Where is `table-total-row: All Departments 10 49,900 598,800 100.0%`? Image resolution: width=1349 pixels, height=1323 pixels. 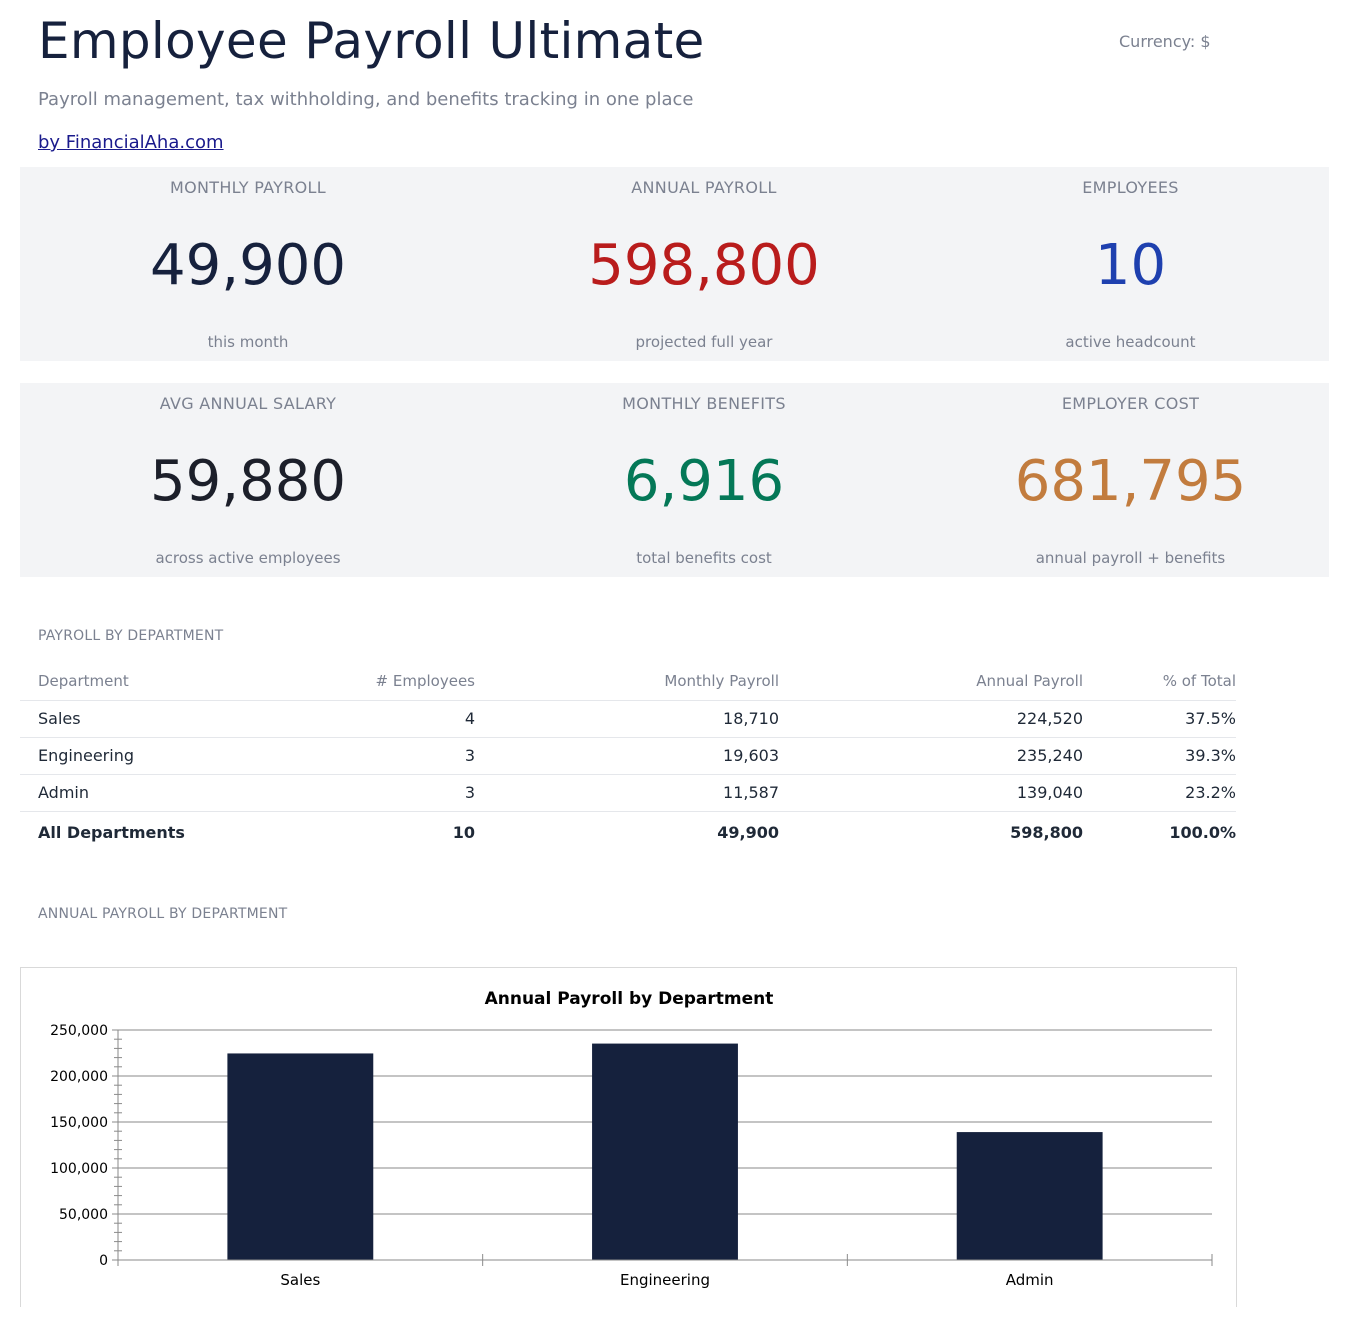 table-total-row: All Departments 10 49,900 598,800 100.0% is located at coordinates (628, 832).